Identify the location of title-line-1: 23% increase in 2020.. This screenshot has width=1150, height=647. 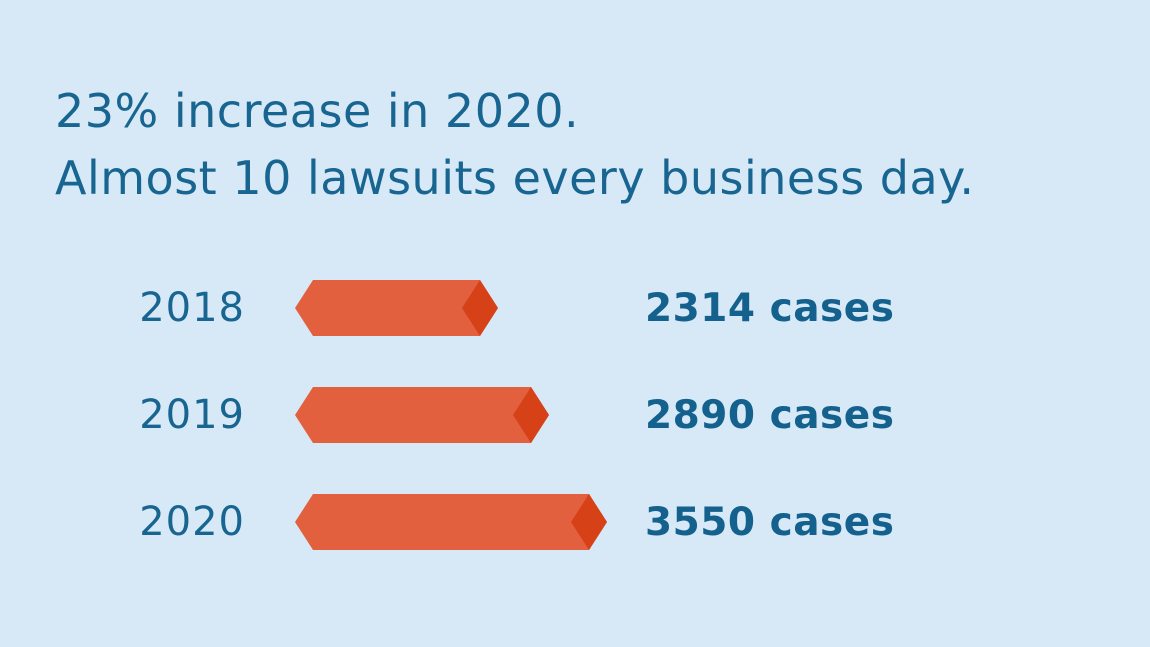
(317, 111).